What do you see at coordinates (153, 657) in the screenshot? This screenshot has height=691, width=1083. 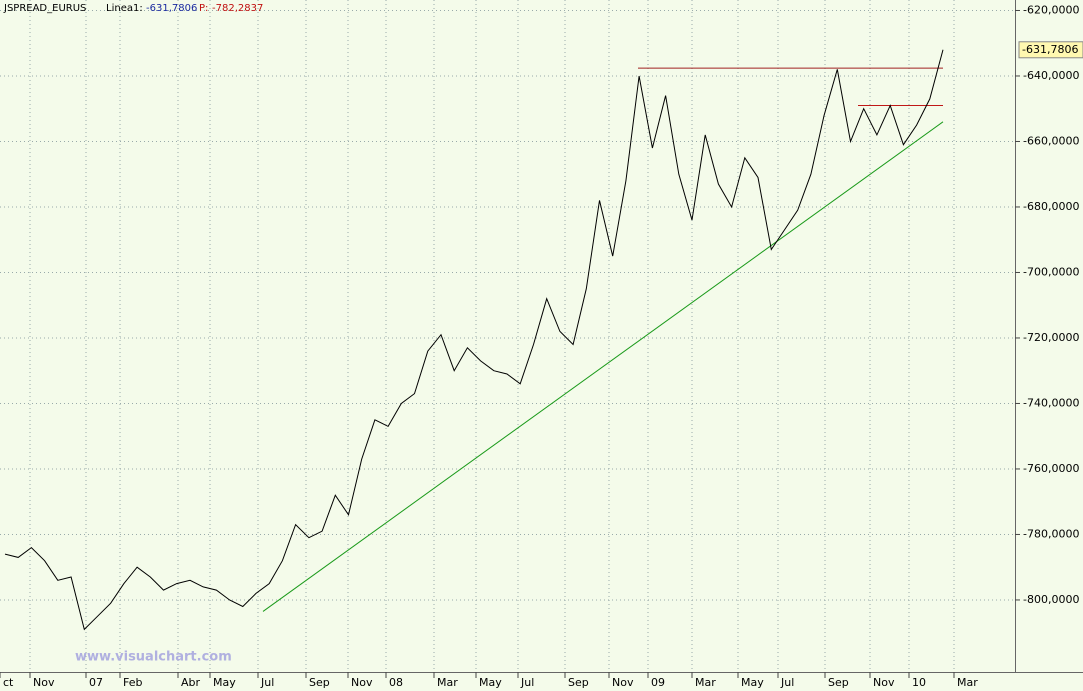 I see `watermark: www.visualchart.com` at bounding box center [153, 657].